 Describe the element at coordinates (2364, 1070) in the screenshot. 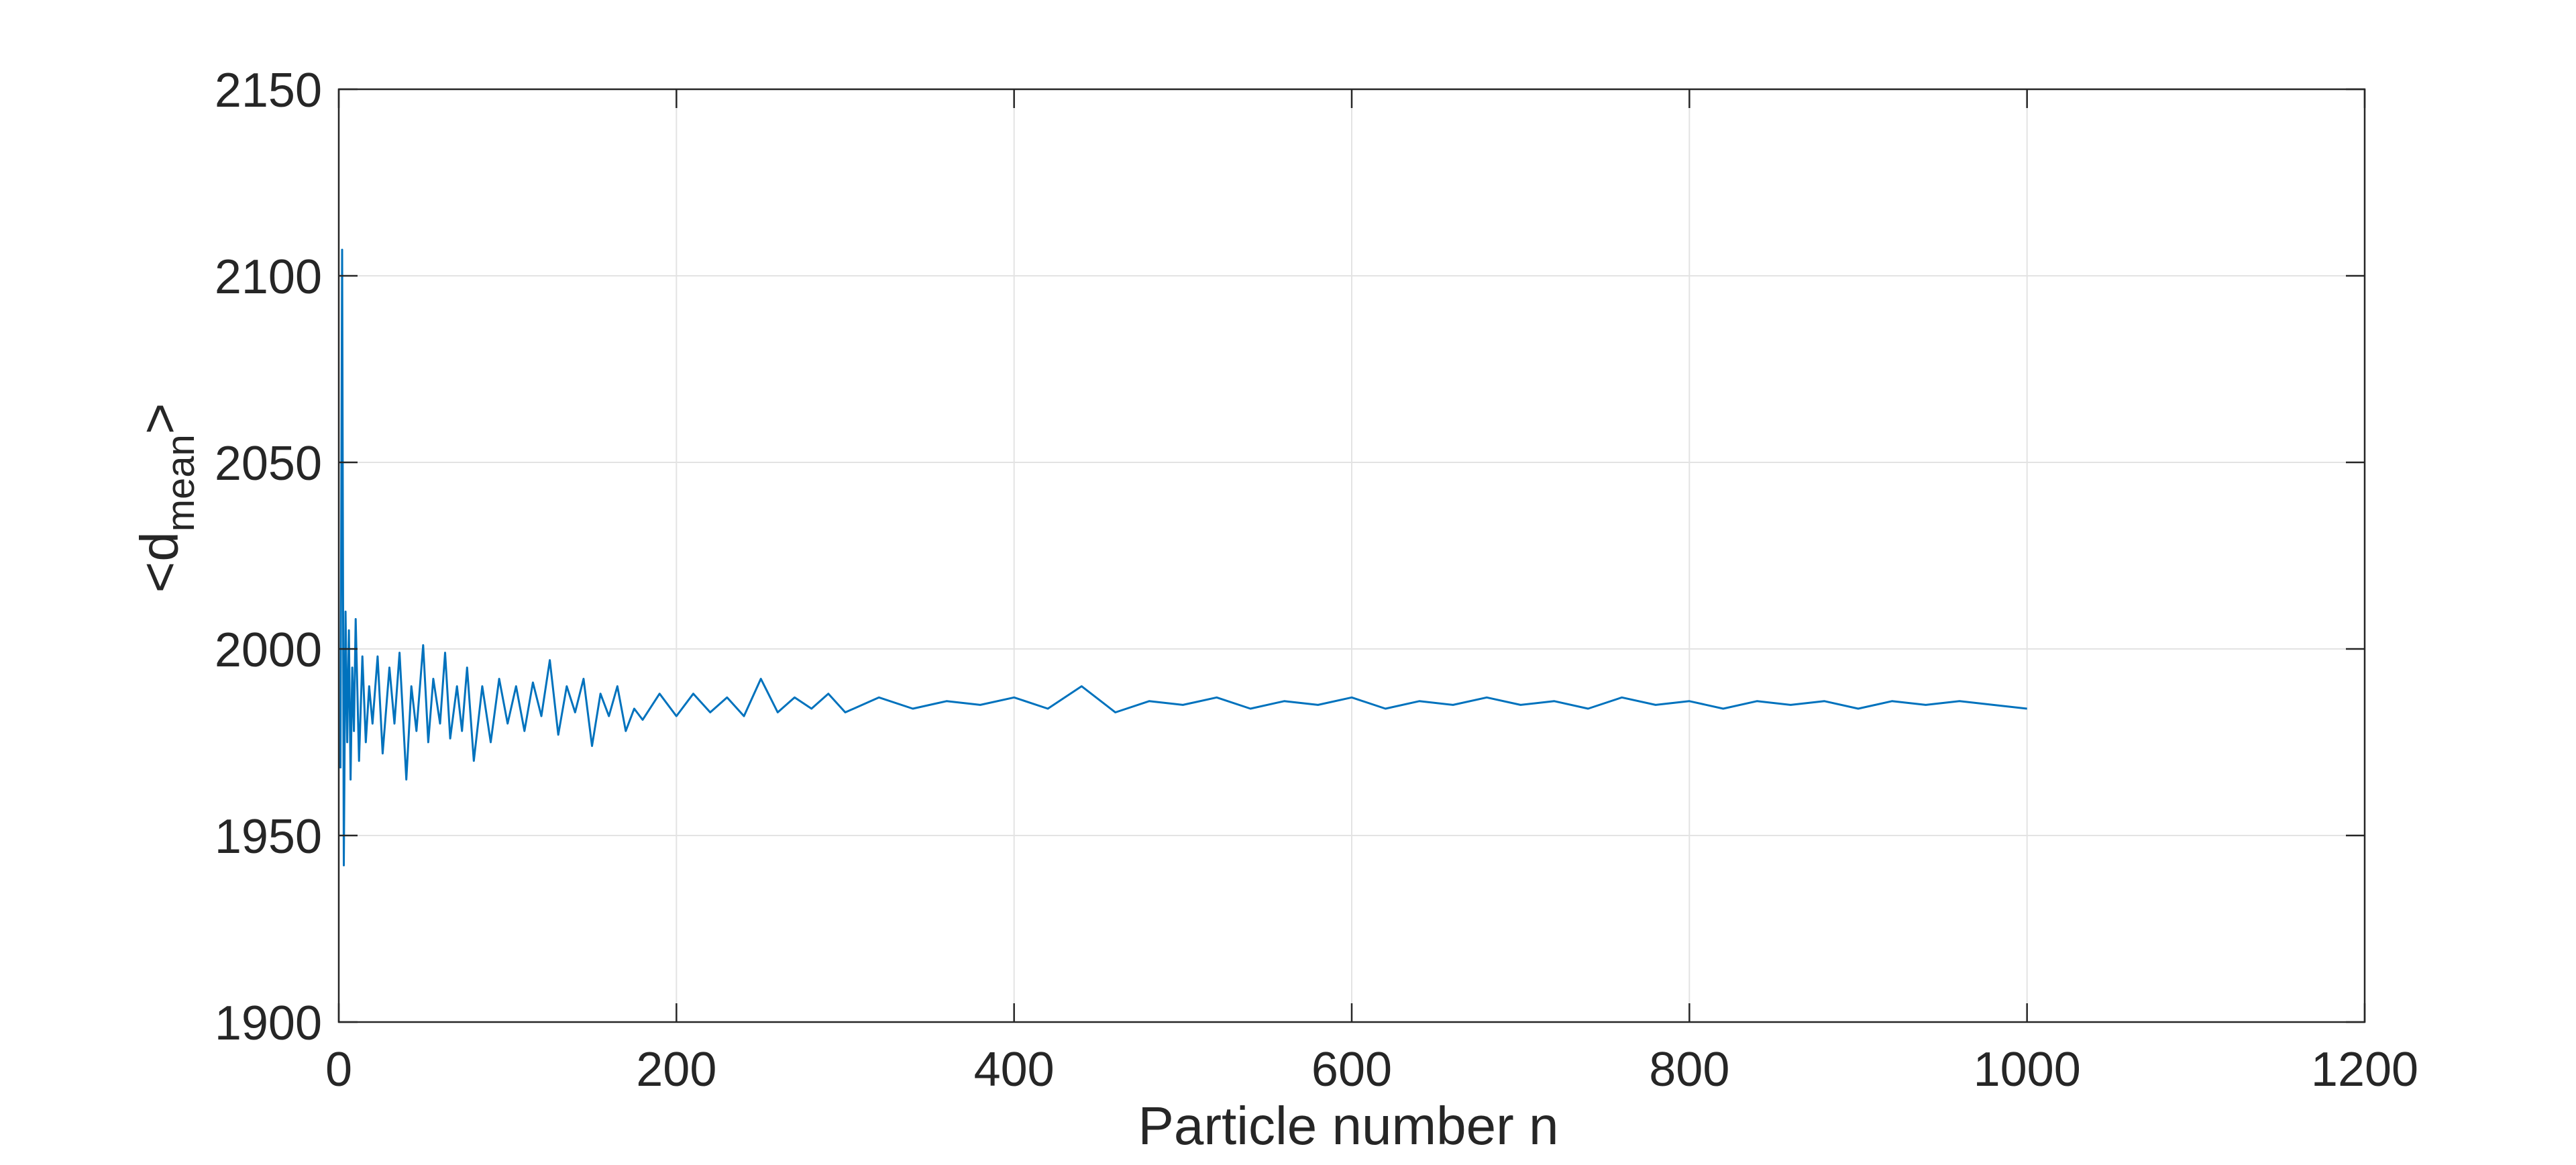

I see `x-tick-label: 1200` at that location.